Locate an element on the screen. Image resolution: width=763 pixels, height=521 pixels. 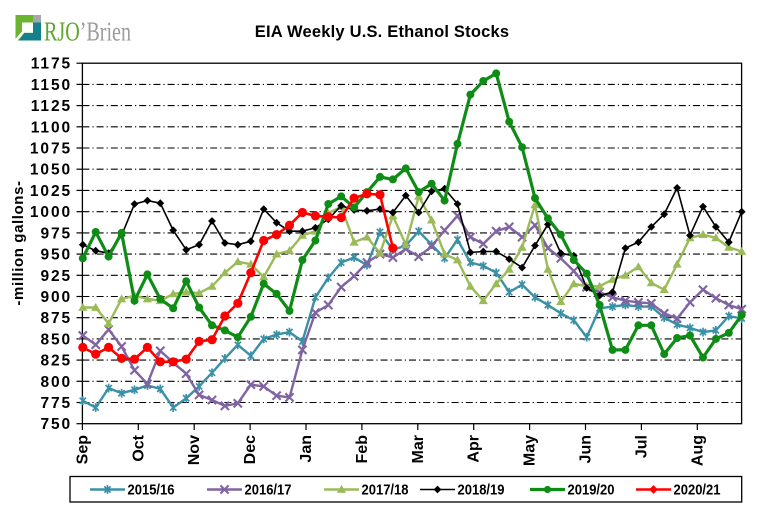
svg-text: 1050 is located at coordinates (51, 170).